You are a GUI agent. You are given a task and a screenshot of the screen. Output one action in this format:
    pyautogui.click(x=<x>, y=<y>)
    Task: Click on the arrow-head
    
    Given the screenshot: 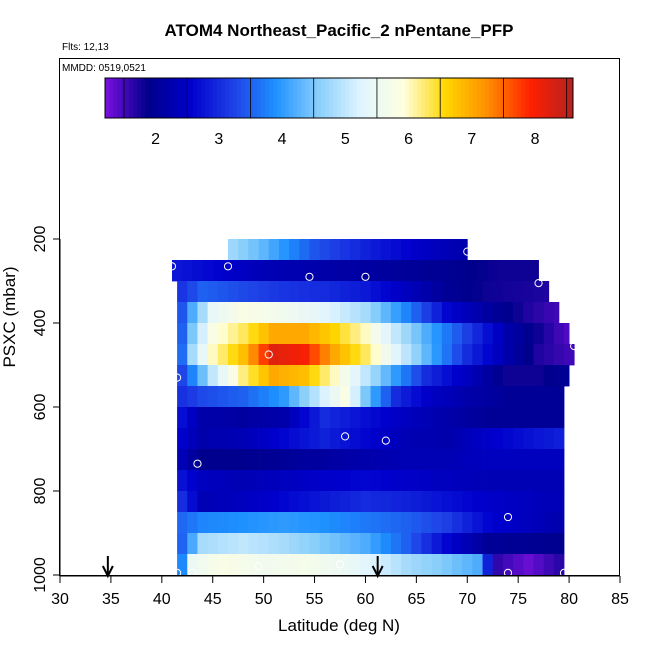 What is the action you would take?
    pyautogui.click(x=107, y=572)
    